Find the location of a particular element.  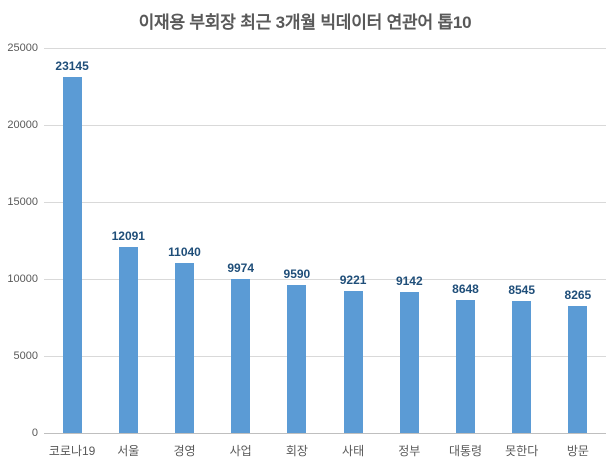

bar-value-label: 8545 is located at coordinates (522, 290).